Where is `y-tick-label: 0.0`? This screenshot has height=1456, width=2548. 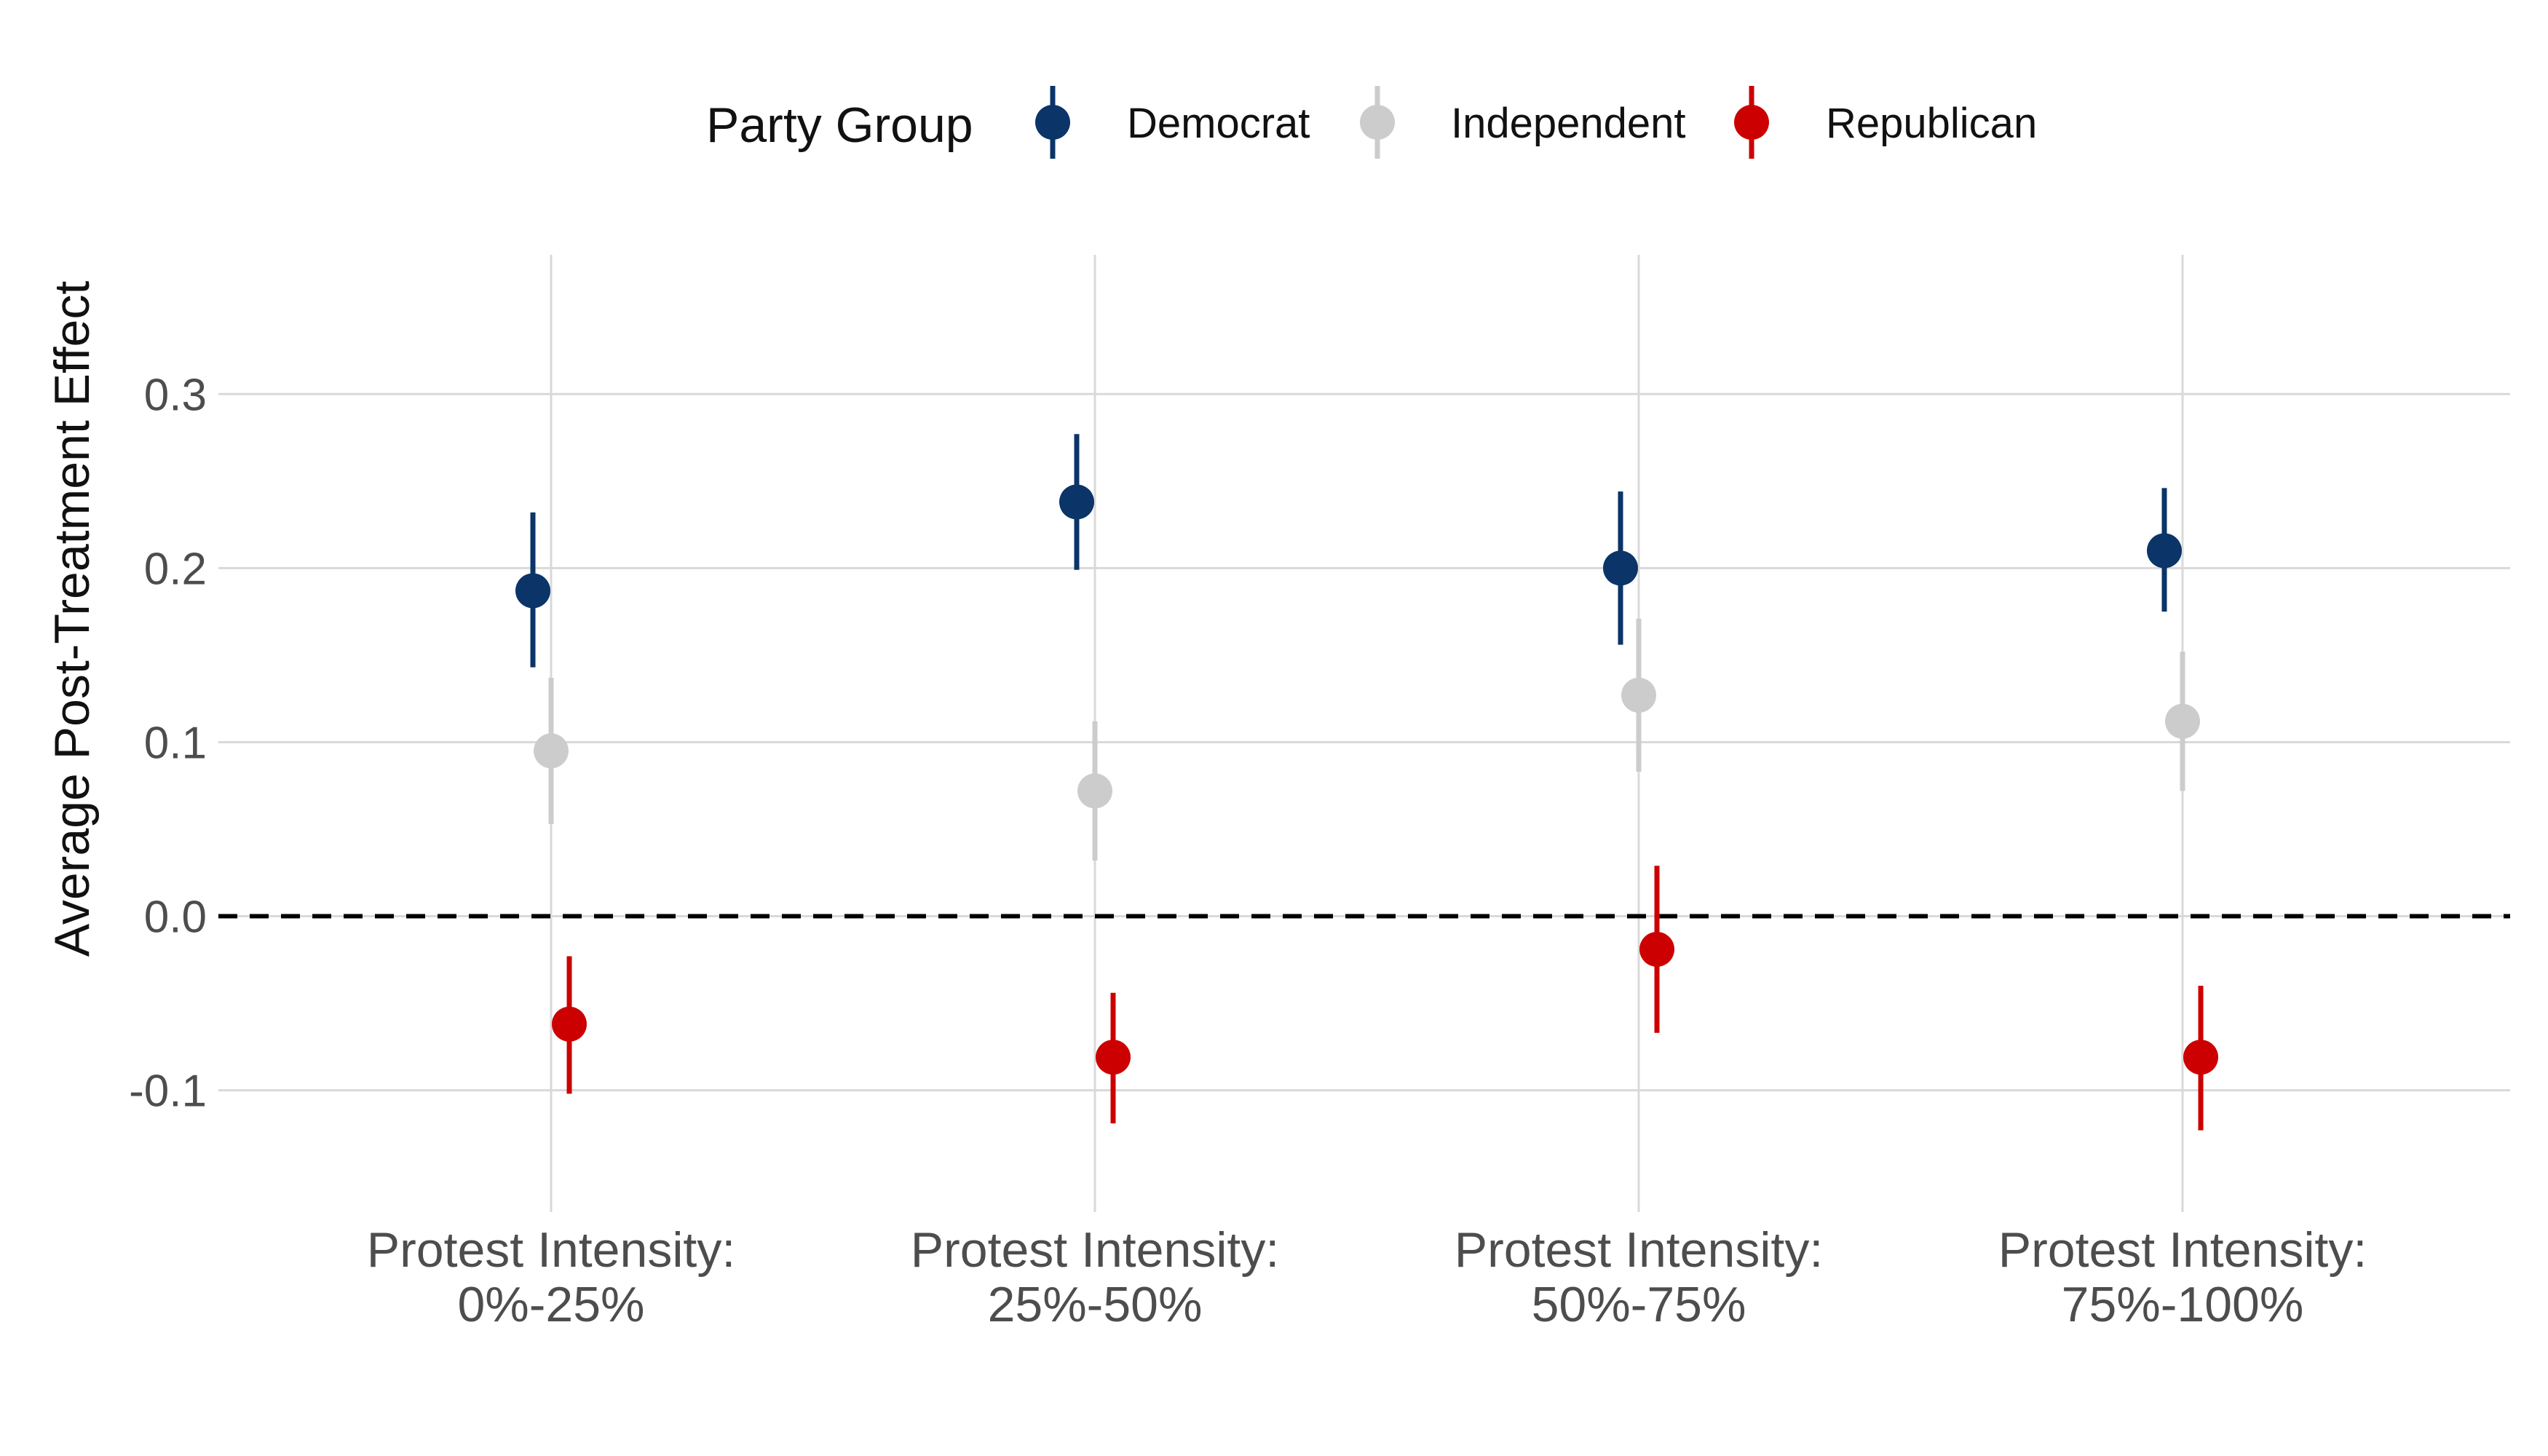 y-tick-label: 0.0 is located at coordinates (175, 918).